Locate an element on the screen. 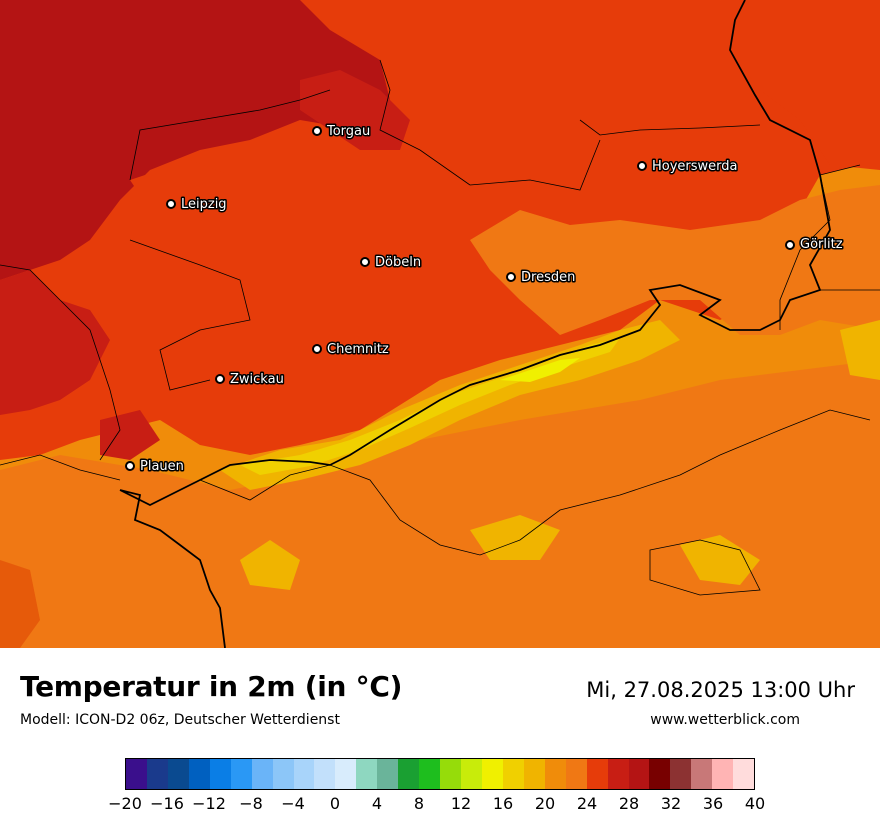 The height and width of the screenshot is (830, 880). temp-field-18-right is located at coordinates (720, 560).